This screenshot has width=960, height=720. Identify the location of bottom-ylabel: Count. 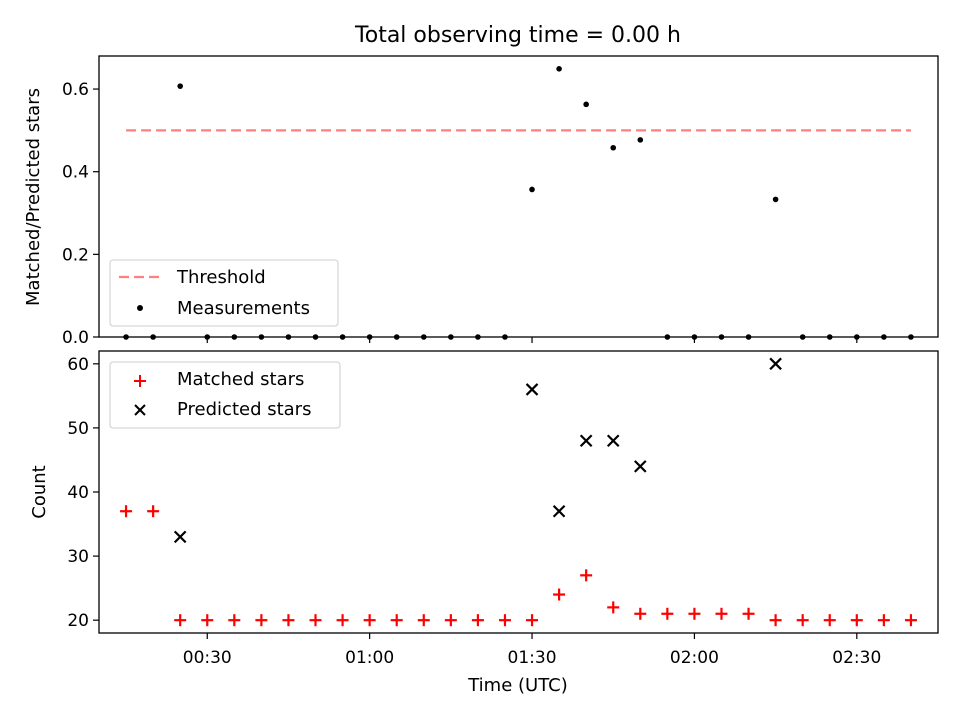
(39, 491).